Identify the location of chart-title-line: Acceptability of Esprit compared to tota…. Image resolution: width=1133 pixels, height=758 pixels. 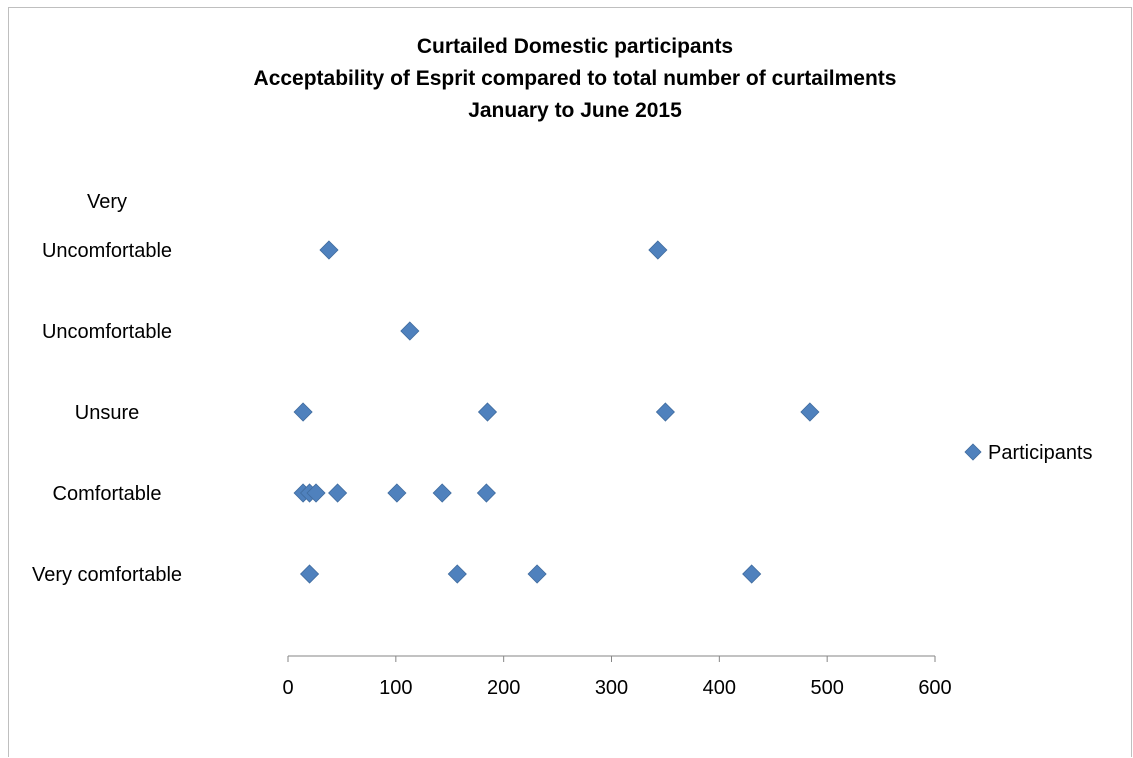
(575, 78).